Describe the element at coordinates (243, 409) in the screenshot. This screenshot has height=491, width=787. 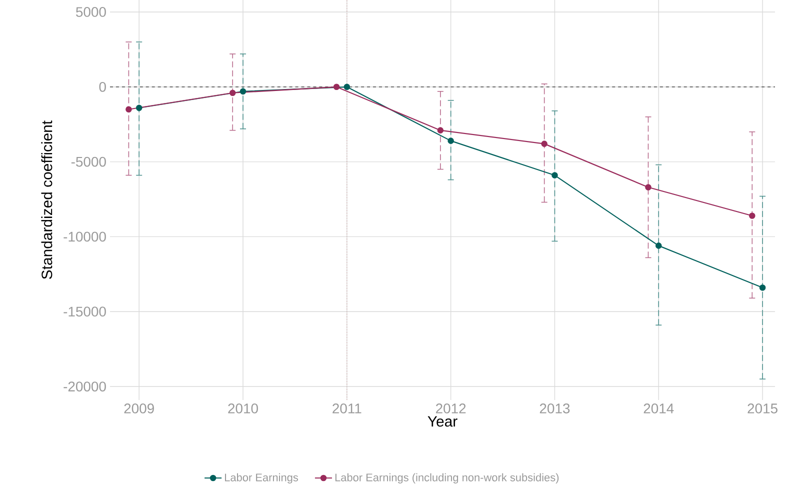
I see `x-tick-label: 2010` at that location.